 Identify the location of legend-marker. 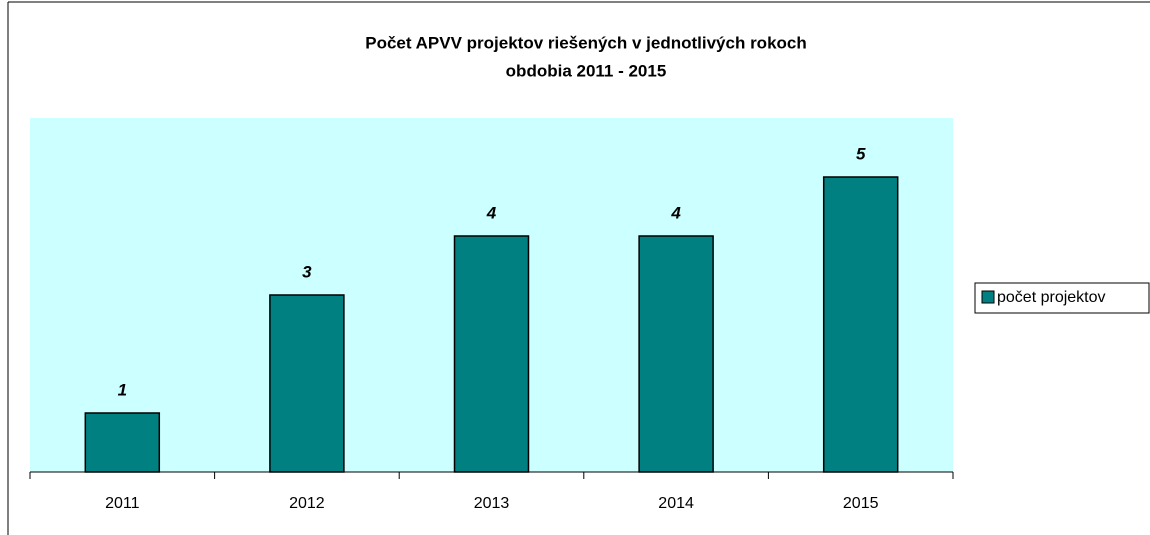
(988, 297).